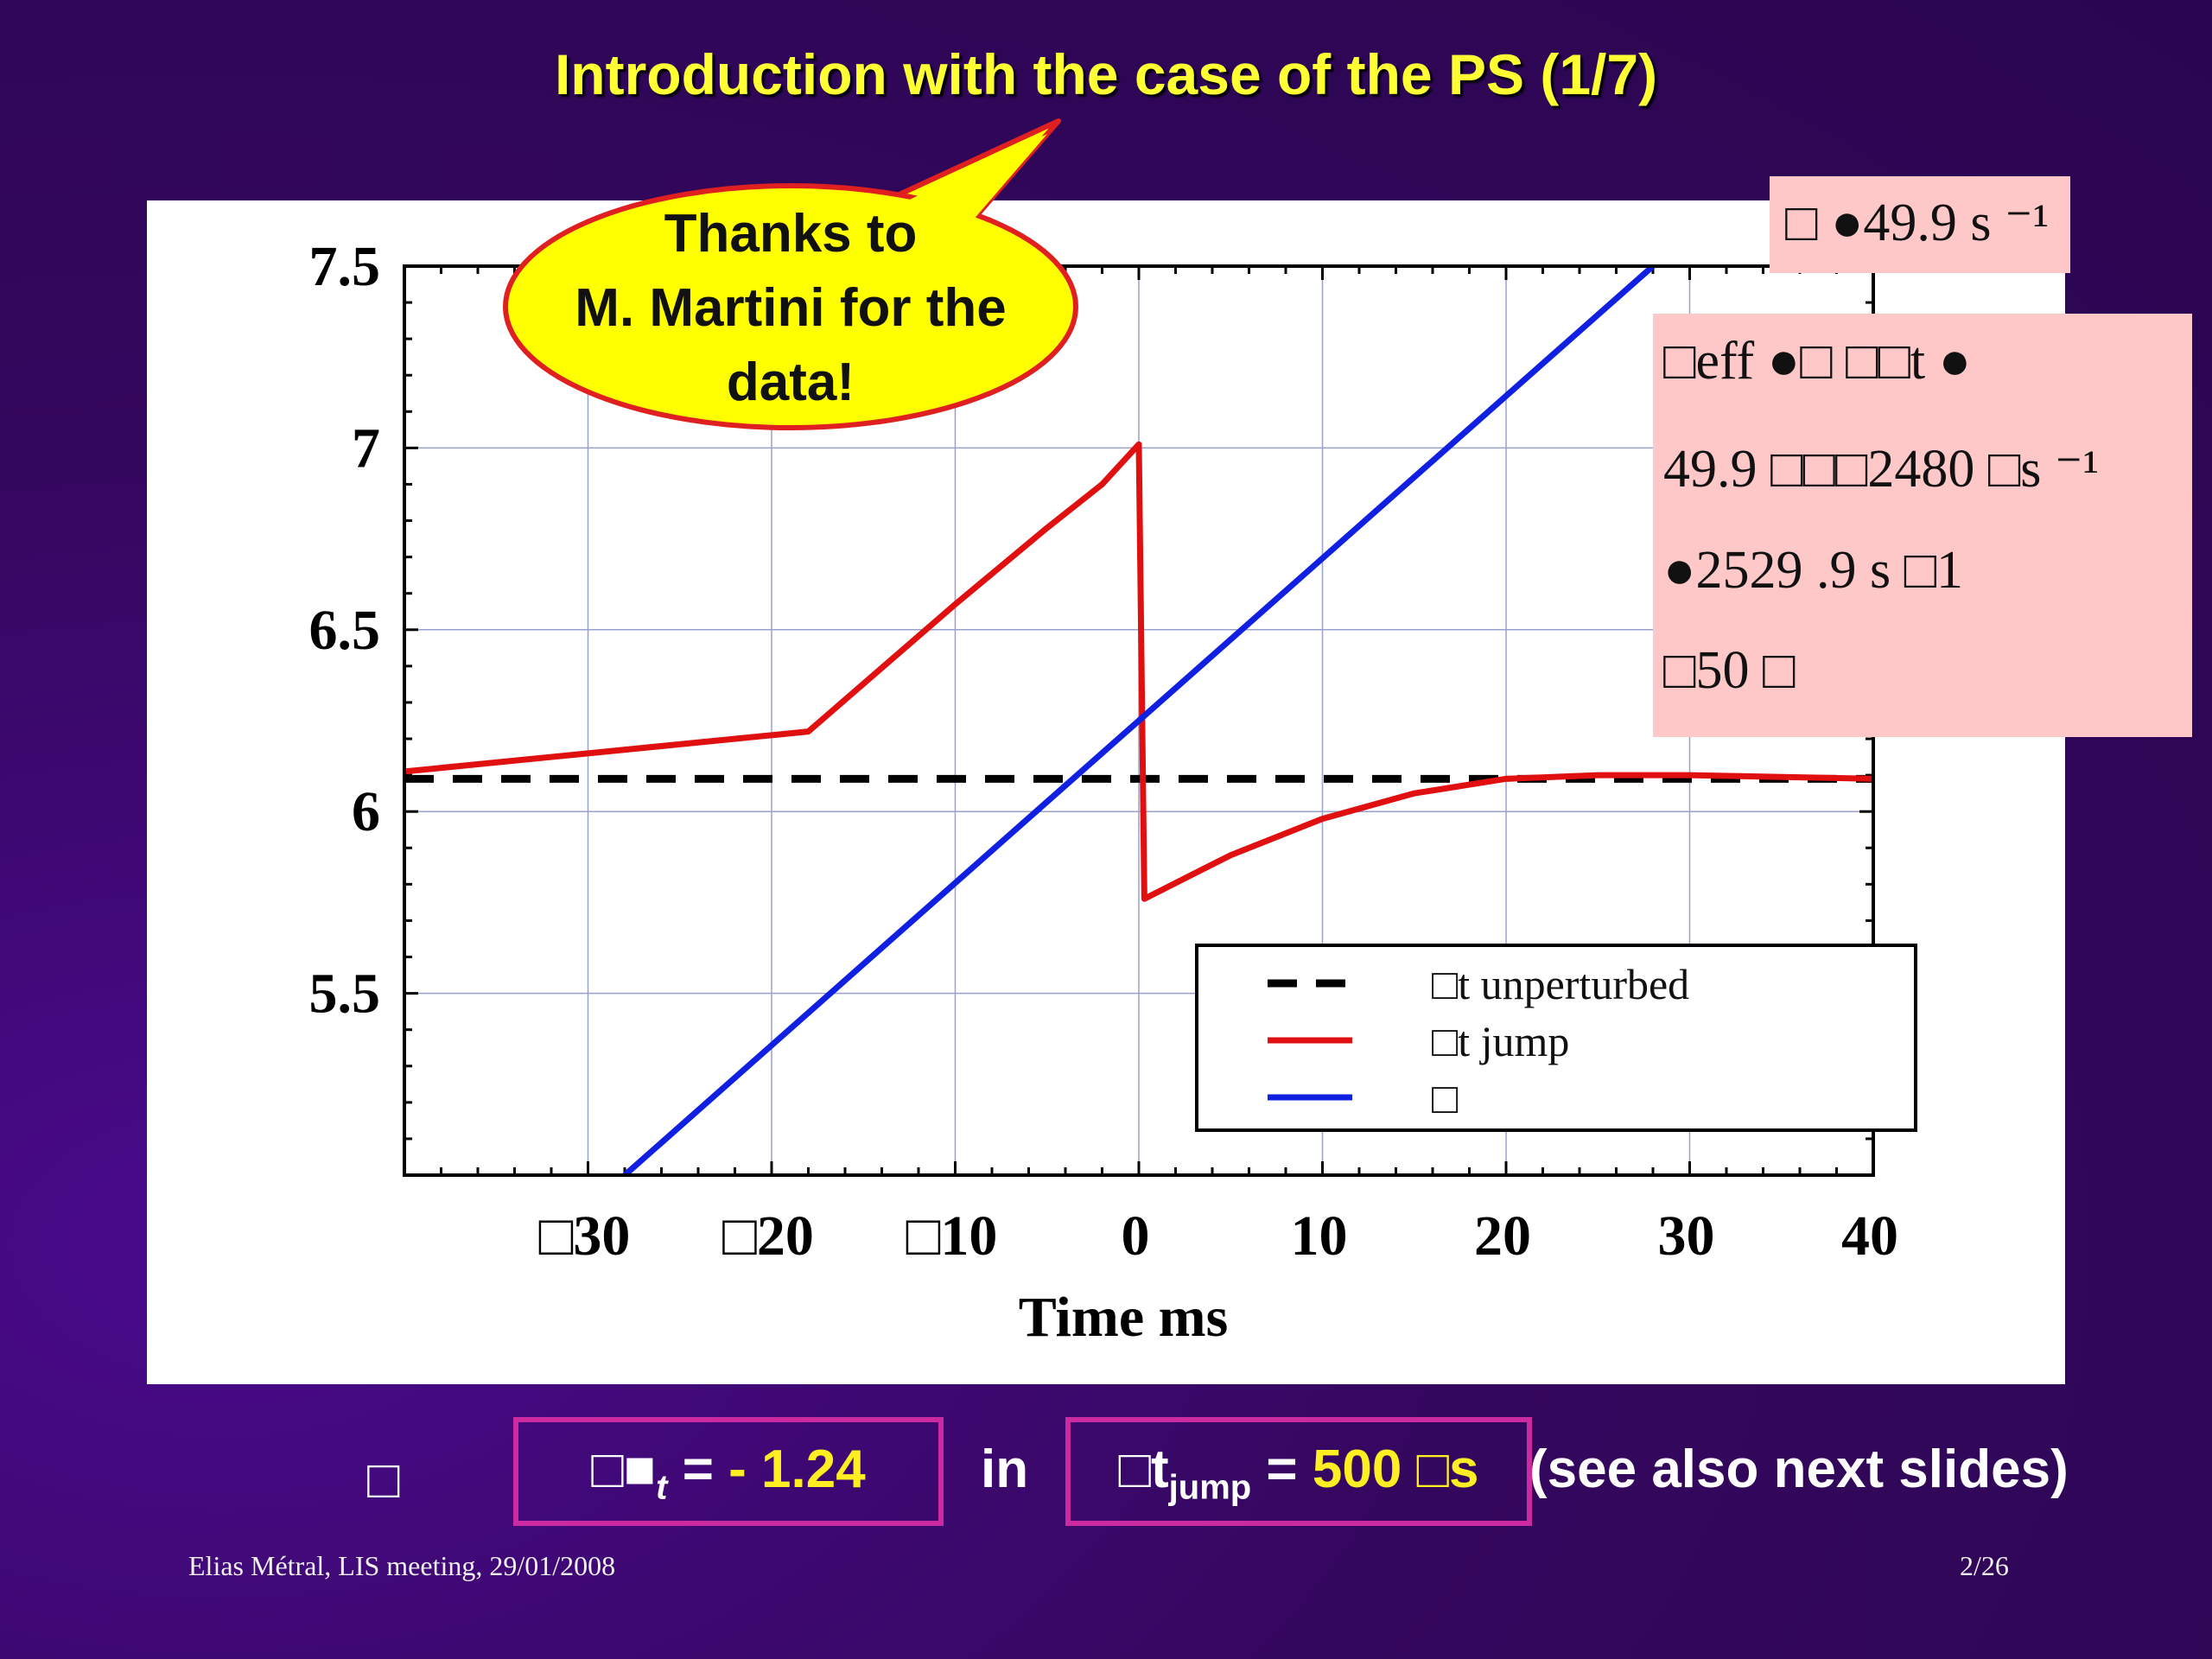 The height and width of the screenshot is (1659, 2212). I want to click on x-tick-label: □10, so click(952, 1236).